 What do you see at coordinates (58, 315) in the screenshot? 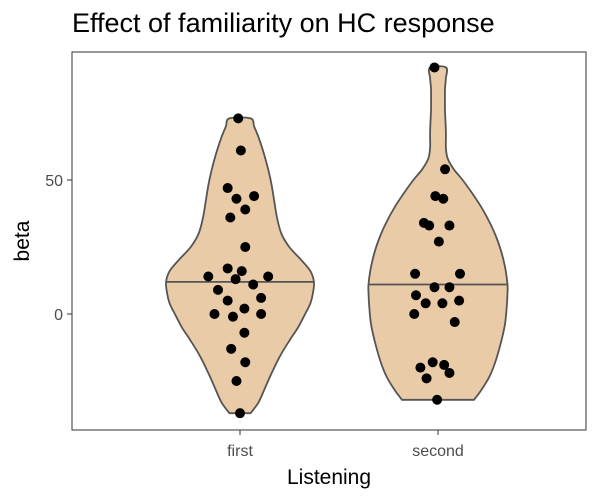
I see `y-tick-label: 0` at bounding box center [58, 315].